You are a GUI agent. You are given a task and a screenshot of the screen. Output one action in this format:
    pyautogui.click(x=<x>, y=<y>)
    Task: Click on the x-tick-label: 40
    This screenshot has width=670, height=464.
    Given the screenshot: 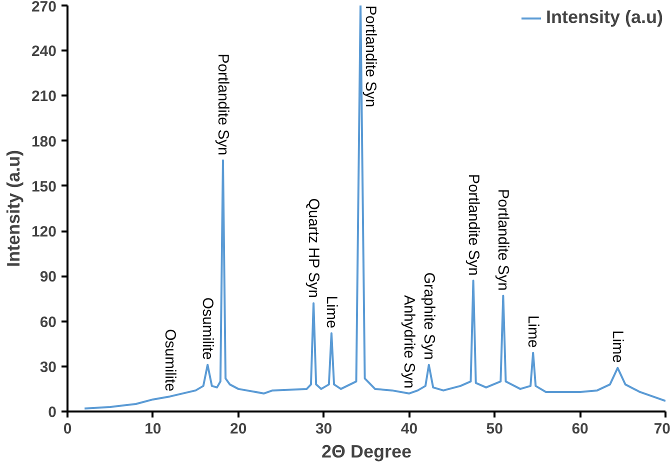 What is the action you would take?
    pyautogui.click(x=409, y=429)
    